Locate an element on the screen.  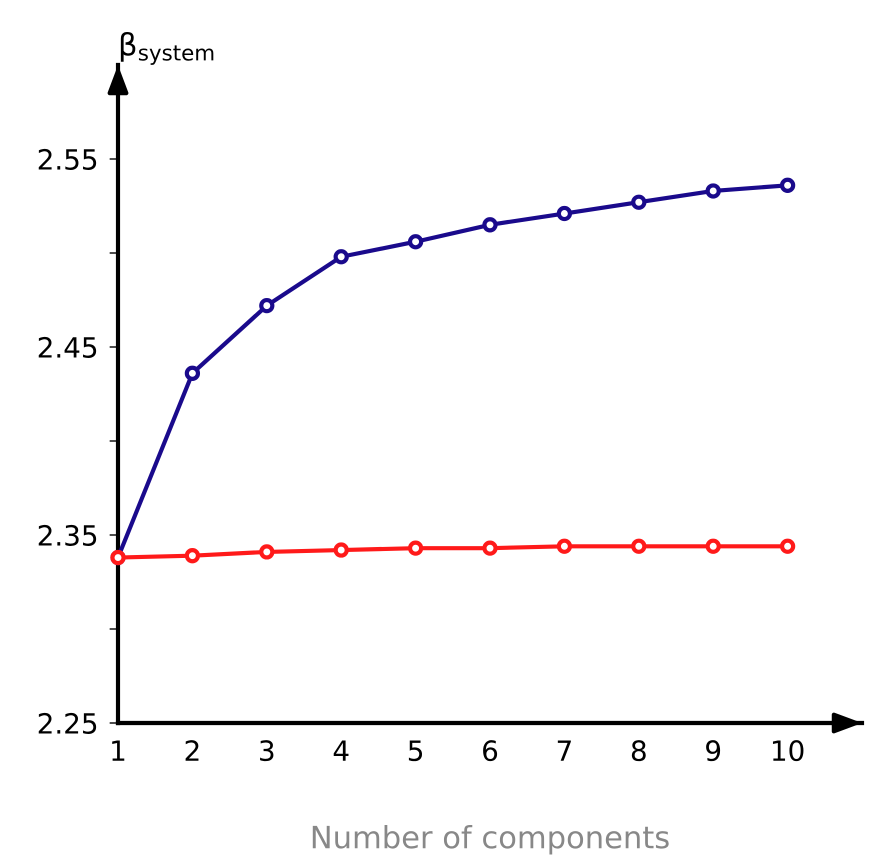
x-tick-label: 9 is located at coordinates (713, 751).